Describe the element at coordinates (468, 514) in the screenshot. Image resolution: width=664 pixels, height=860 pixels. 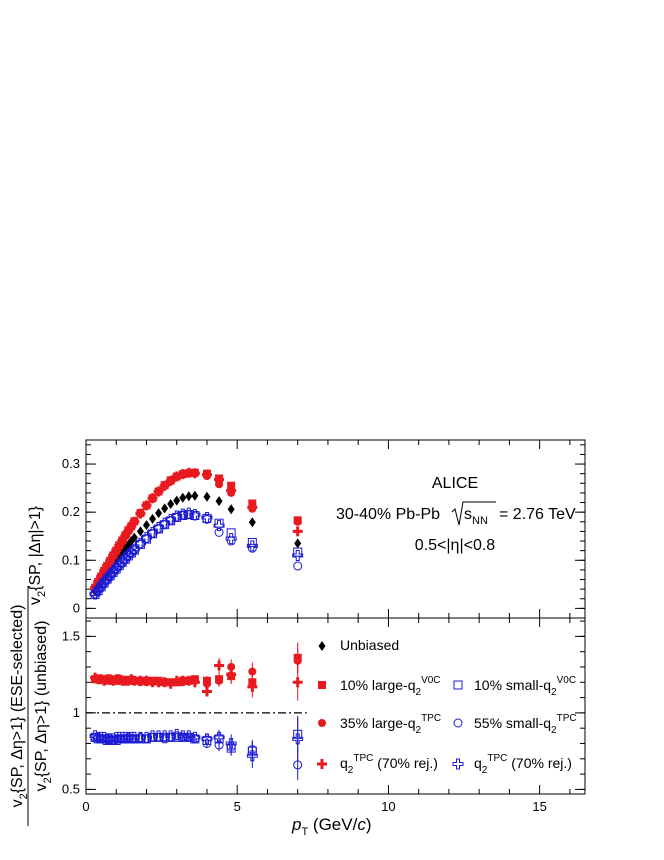
I see `annotation-sqrt-s-symbol: s` at that location.